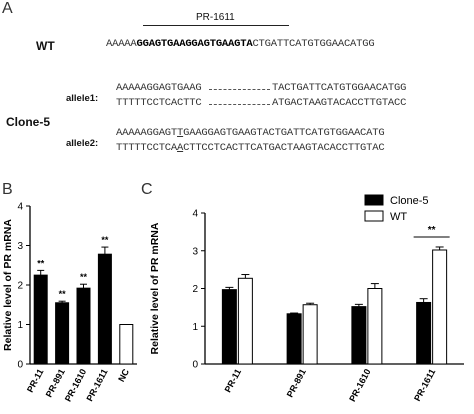 The height and width of the screenshot is (414, 474). Describe the element at coordinates (195, 327) in the screenshot. I see `chart-c-ytick-label: 1` at that location.